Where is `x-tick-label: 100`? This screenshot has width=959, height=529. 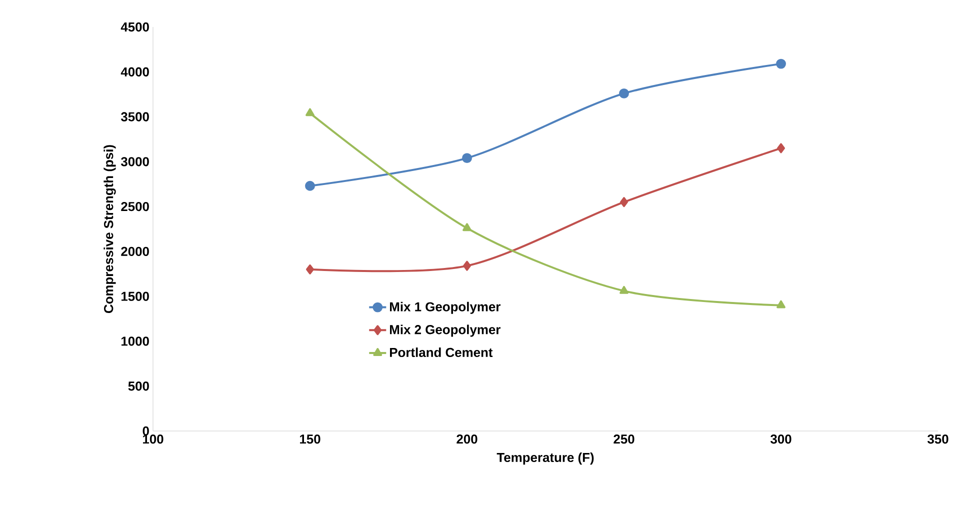
x-tick-label: 100 is located at coordinates (153, 439).